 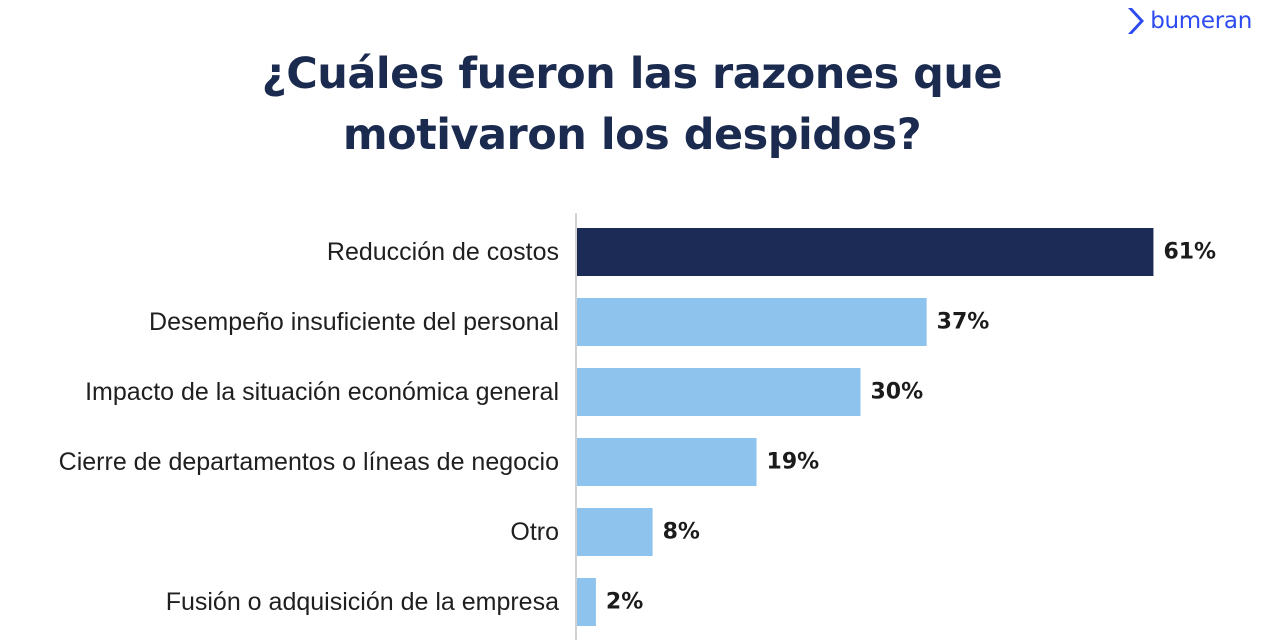 What do you see at coordinates (1189, 252) in the screenshot?
I see `value-label-1: 61%` at bounding box center [1189, 252].